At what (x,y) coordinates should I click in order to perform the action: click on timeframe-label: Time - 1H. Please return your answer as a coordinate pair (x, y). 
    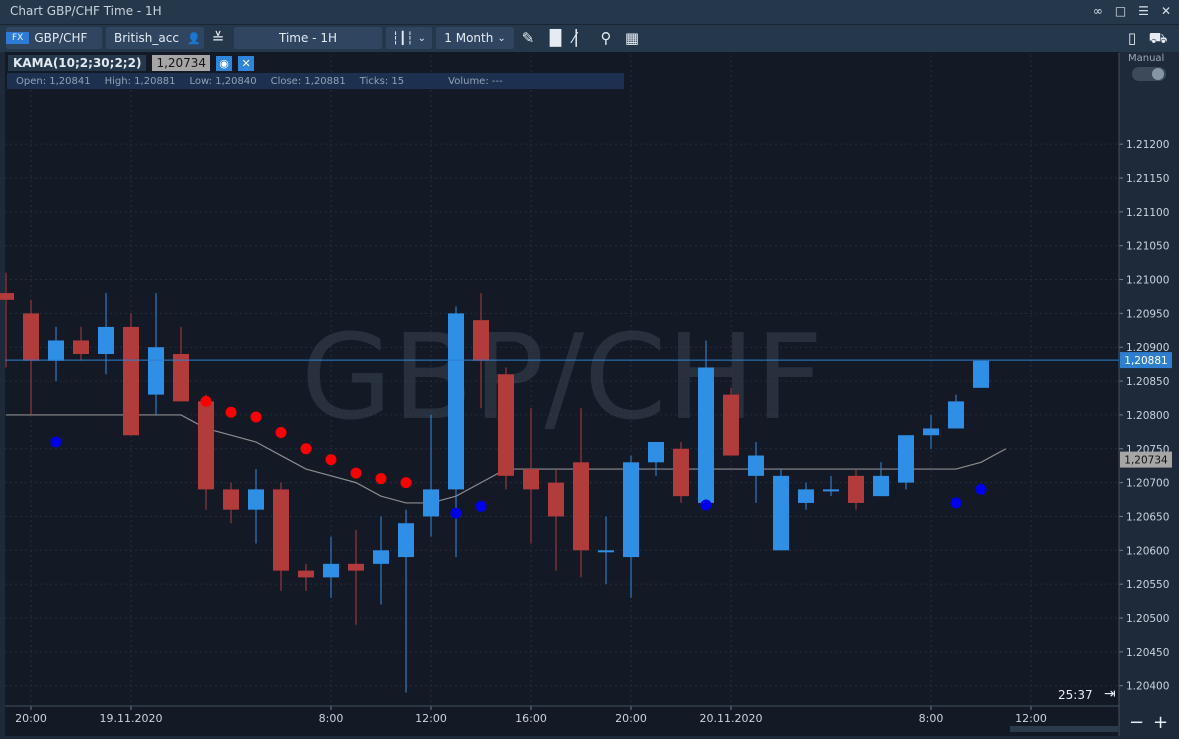
    Looking at the image, I should click on (308, 38).